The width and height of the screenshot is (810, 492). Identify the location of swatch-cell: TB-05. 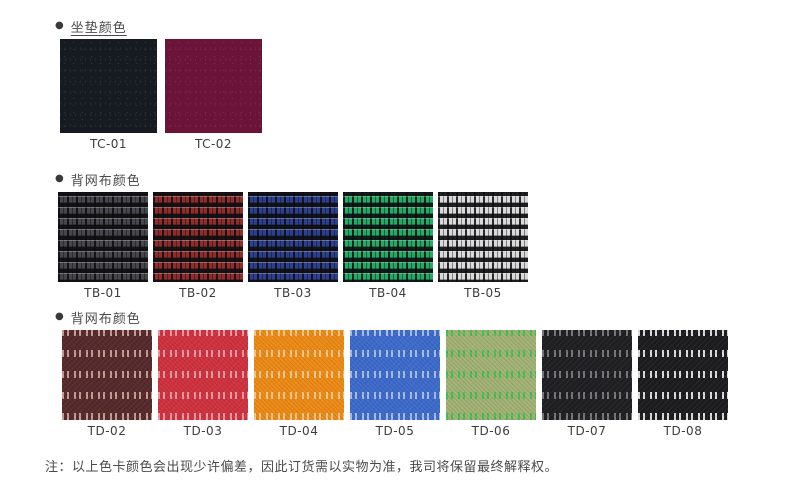
(483, 246).